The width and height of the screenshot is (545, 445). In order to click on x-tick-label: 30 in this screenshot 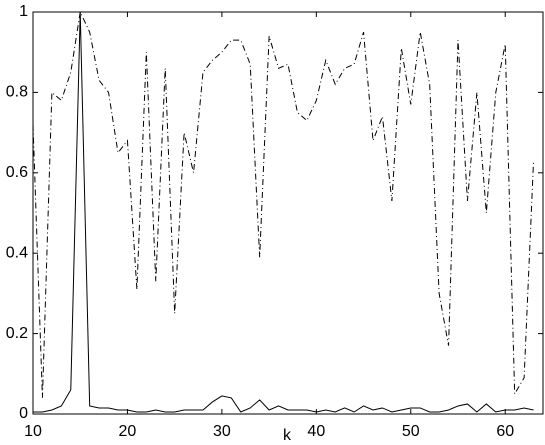, I will do `click(222, 431)`.